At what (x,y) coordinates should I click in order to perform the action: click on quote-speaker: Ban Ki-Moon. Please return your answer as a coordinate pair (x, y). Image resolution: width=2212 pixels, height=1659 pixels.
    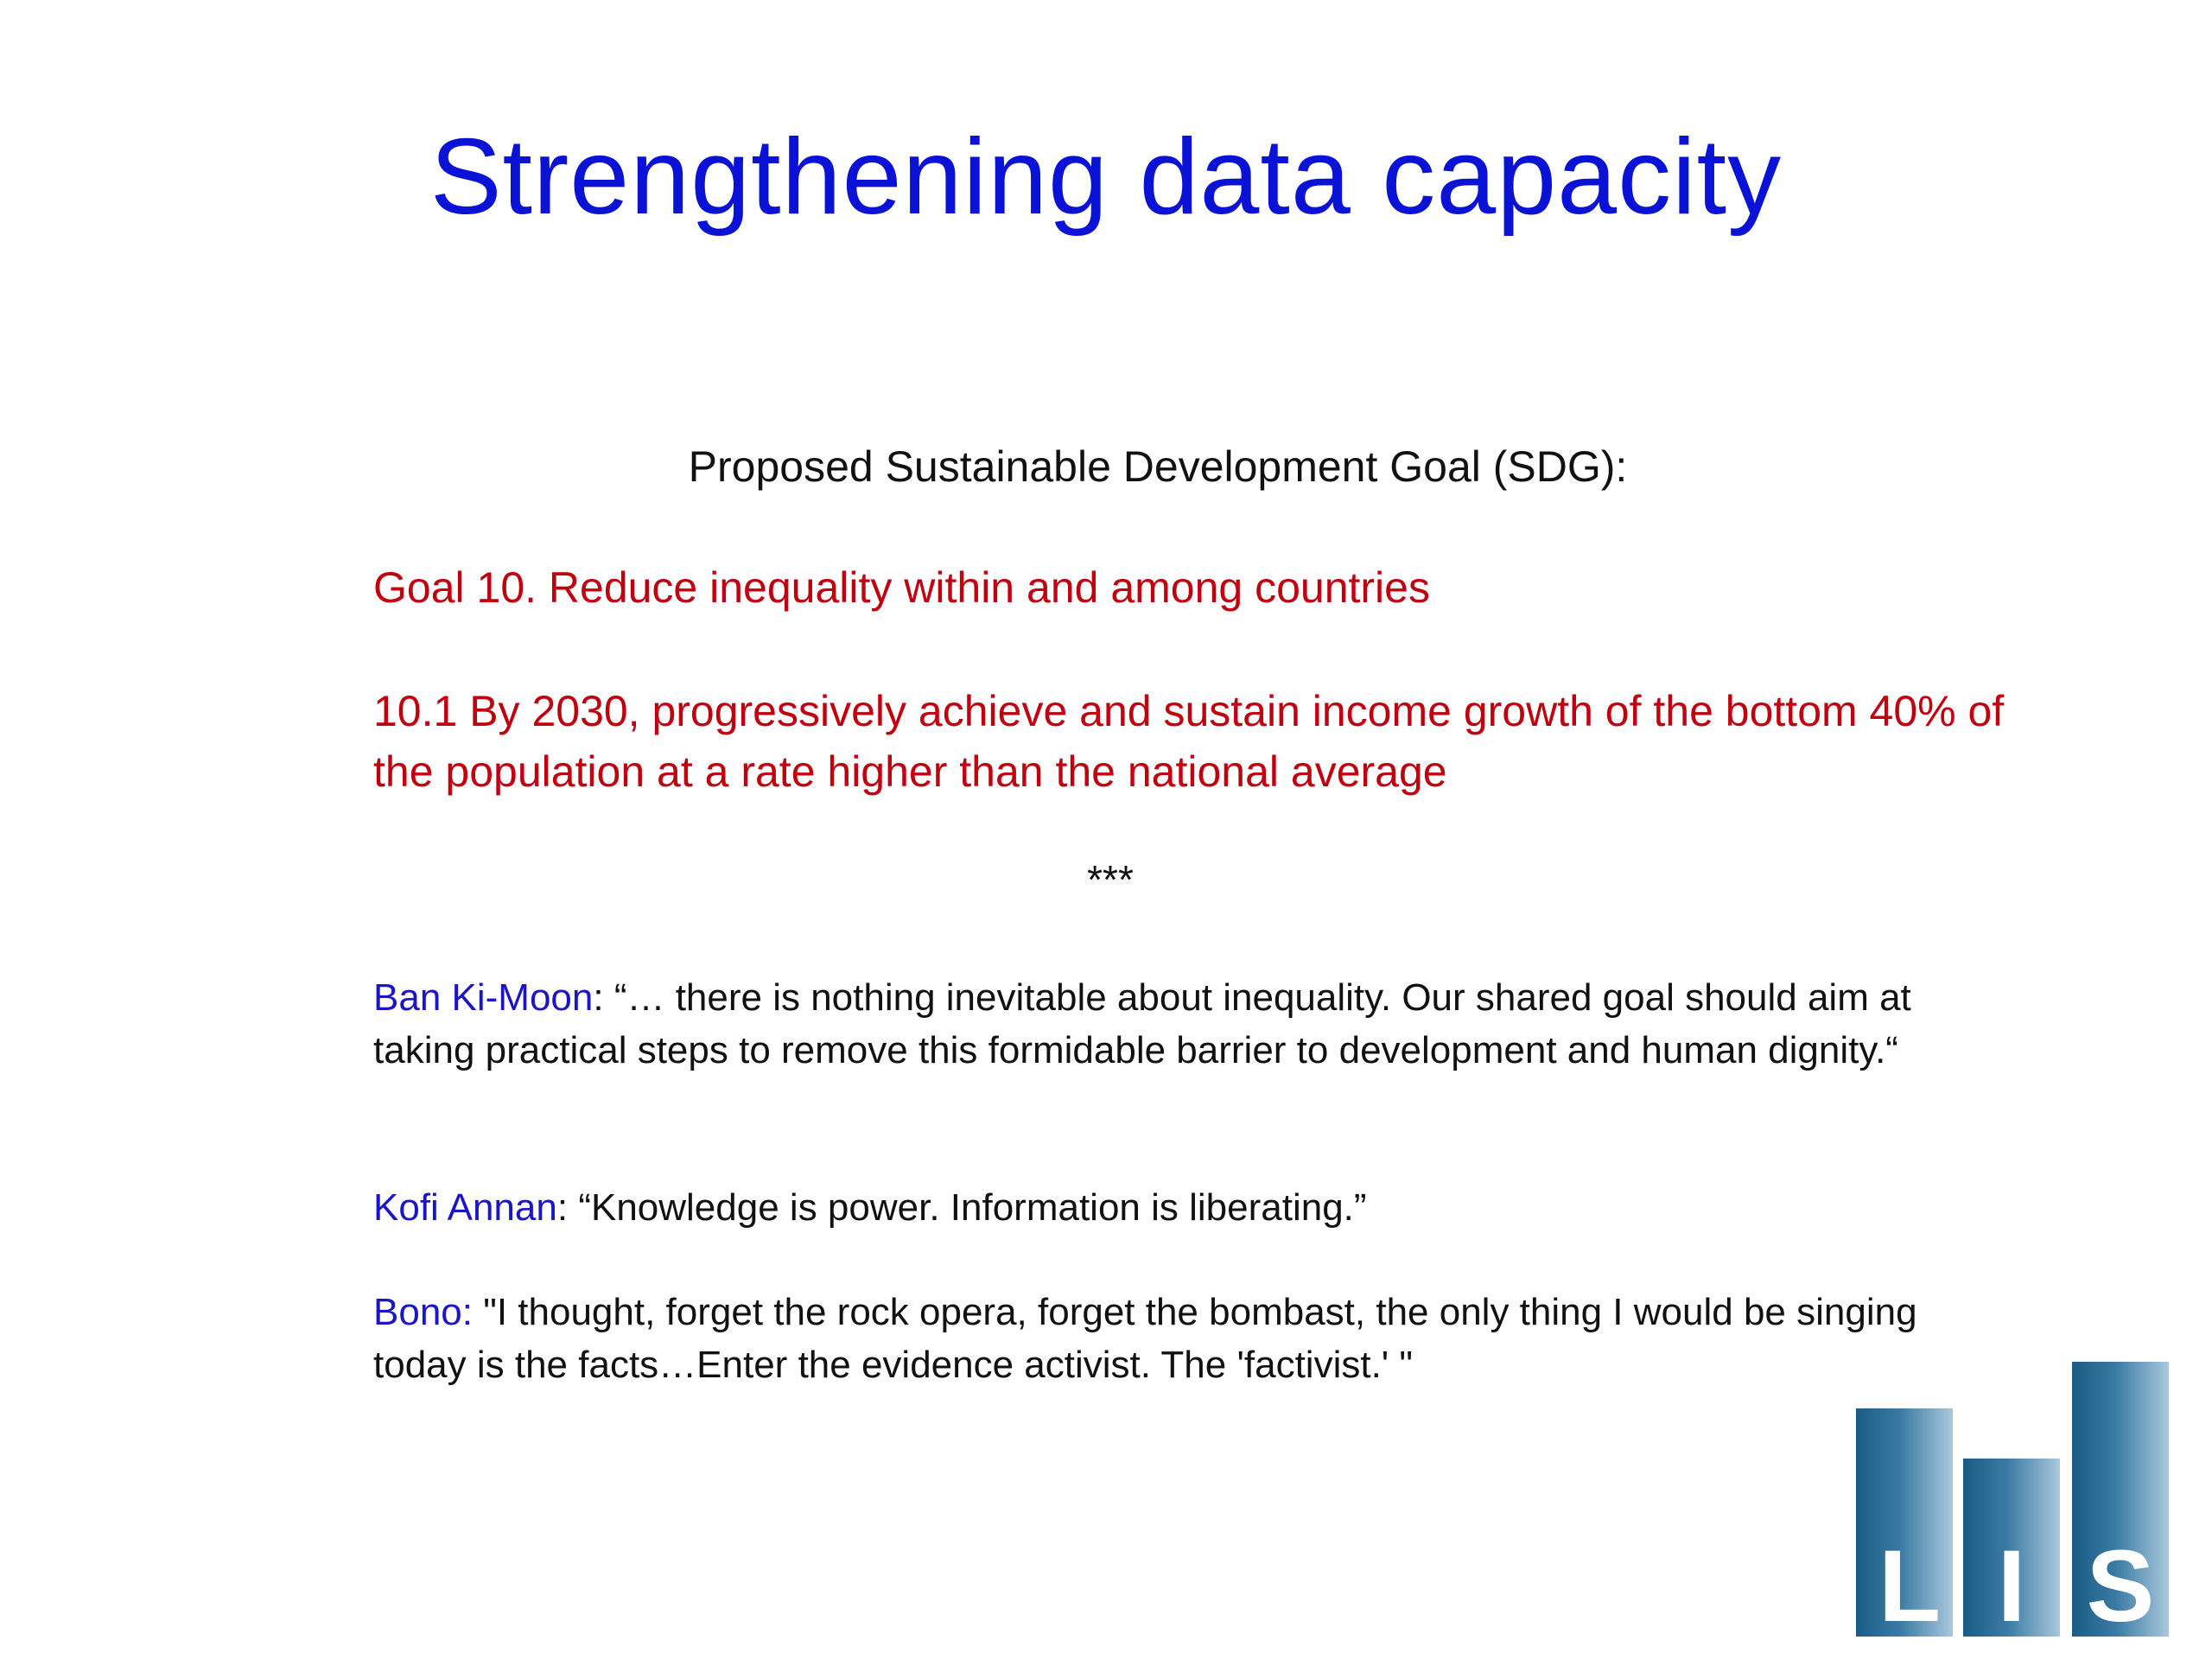
    Looking at the image, I should click on (483, 998).